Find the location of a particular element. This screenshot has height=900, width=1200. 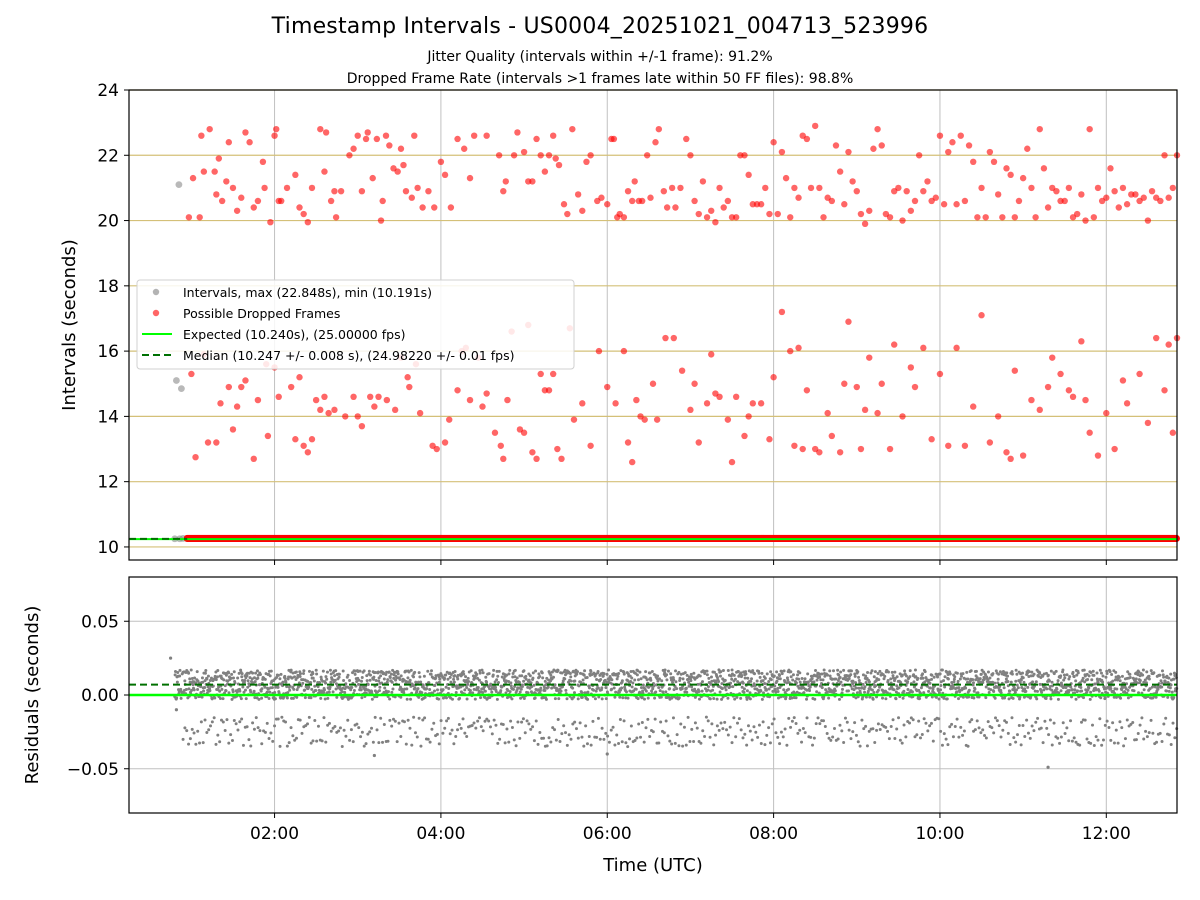

x-axis-label: Time (UTC) is located at coordinates (652, 865).